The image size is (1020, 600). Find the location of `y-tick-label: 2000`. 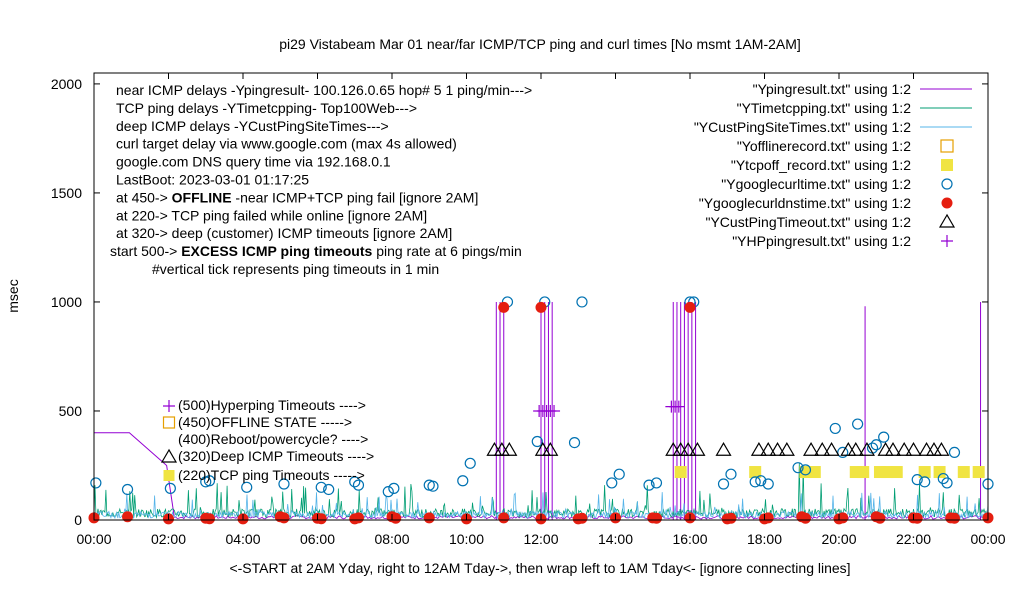

y-tick-label: 2000 is located at coordinates (66, 84).